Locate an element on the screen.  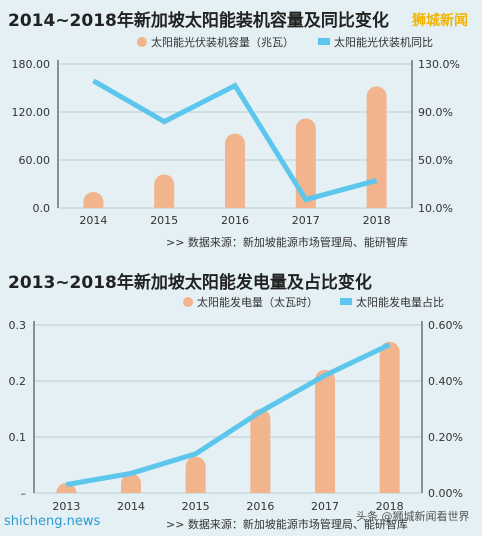
y-left-tick-label: 180.00 is located at coordinates (31, 64).